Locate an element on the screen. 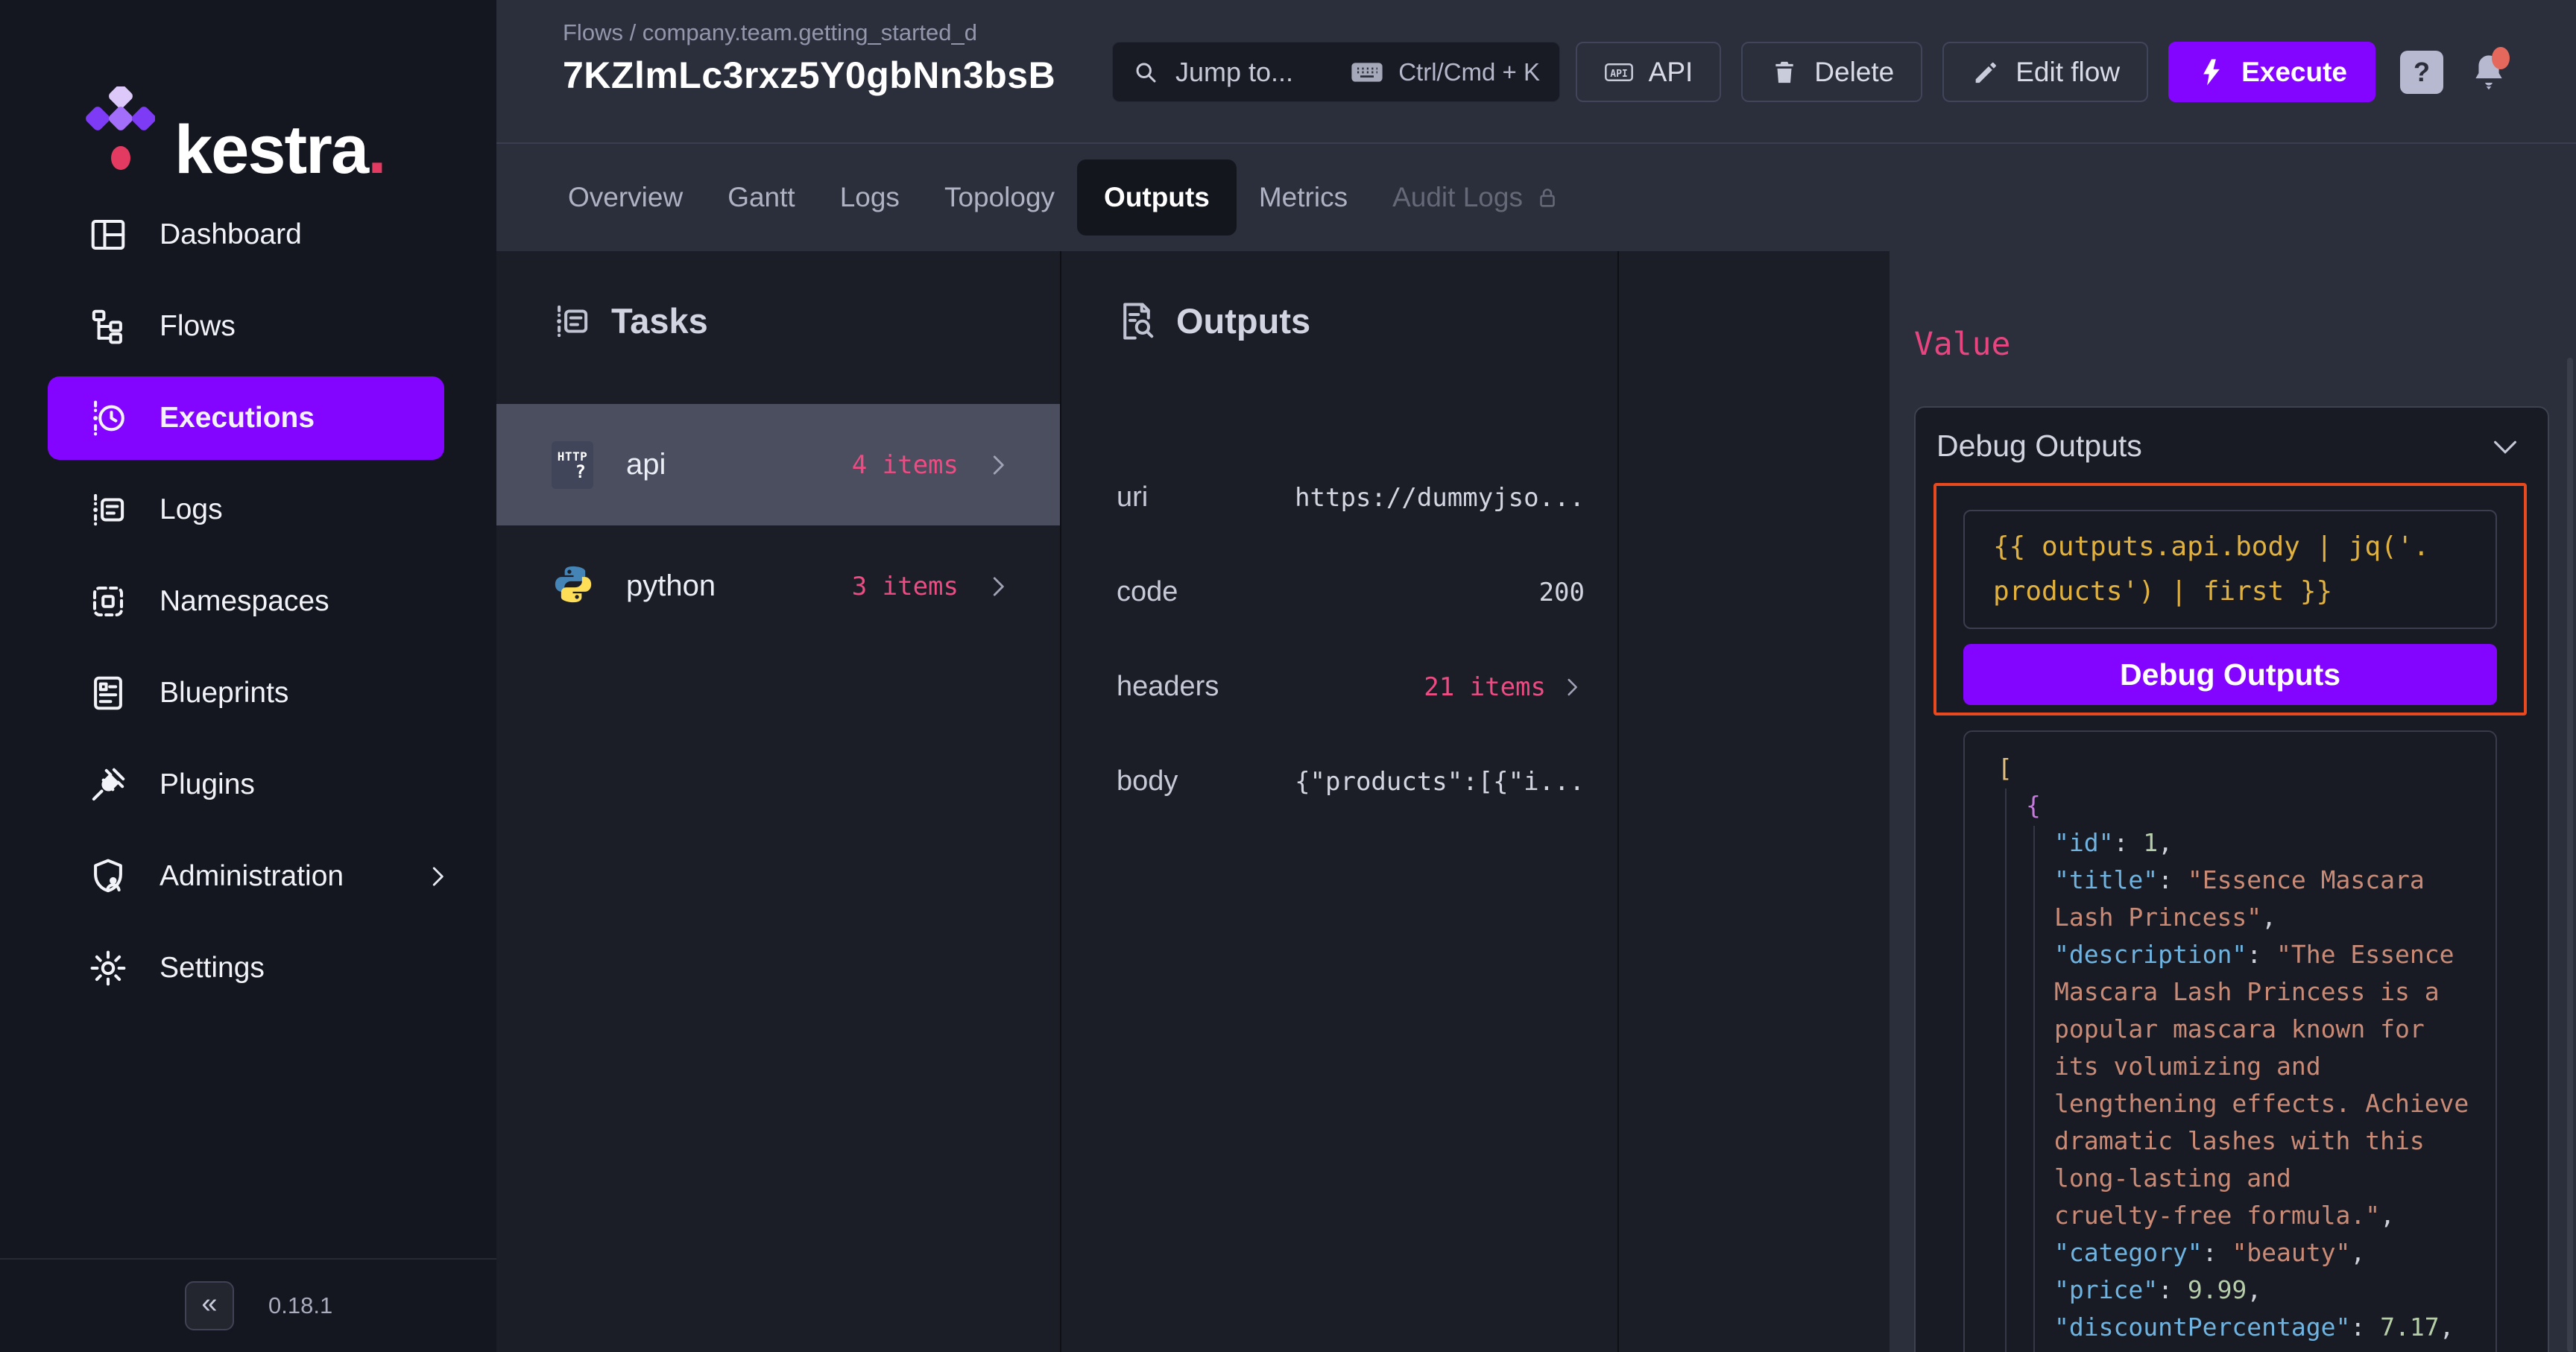 The height and width of the screenshot is (1352, 2576). outputs-panel-title: Outputs is located at coordinates (1243, 321).